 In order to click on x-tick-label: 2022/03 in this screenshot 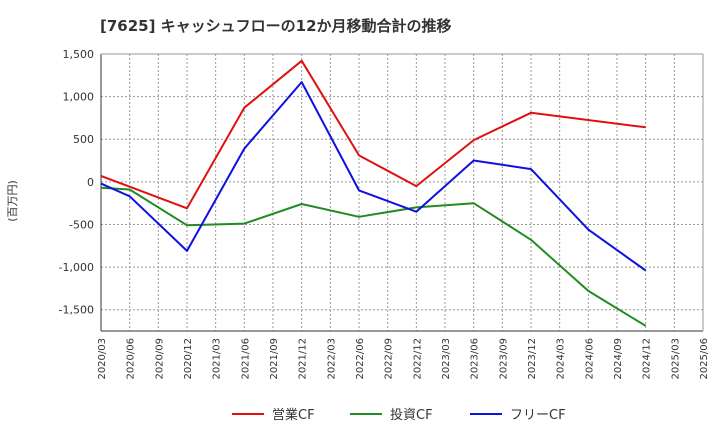, I will do `click(331, 359)`.